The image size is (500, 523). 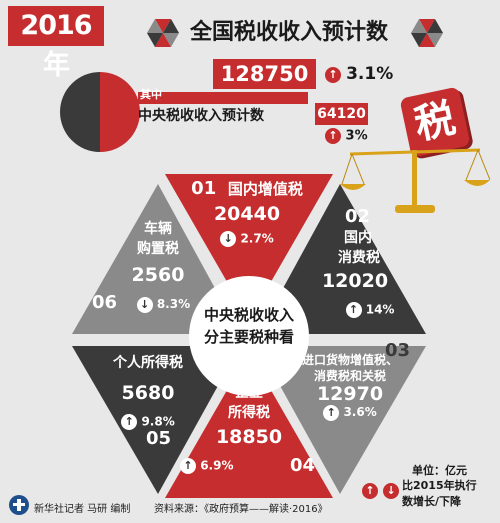 What do you see at coordinates (370, 74) in the screenshot?
I see `total-growth-value: 3.1%` at bounding box center [370, 74].